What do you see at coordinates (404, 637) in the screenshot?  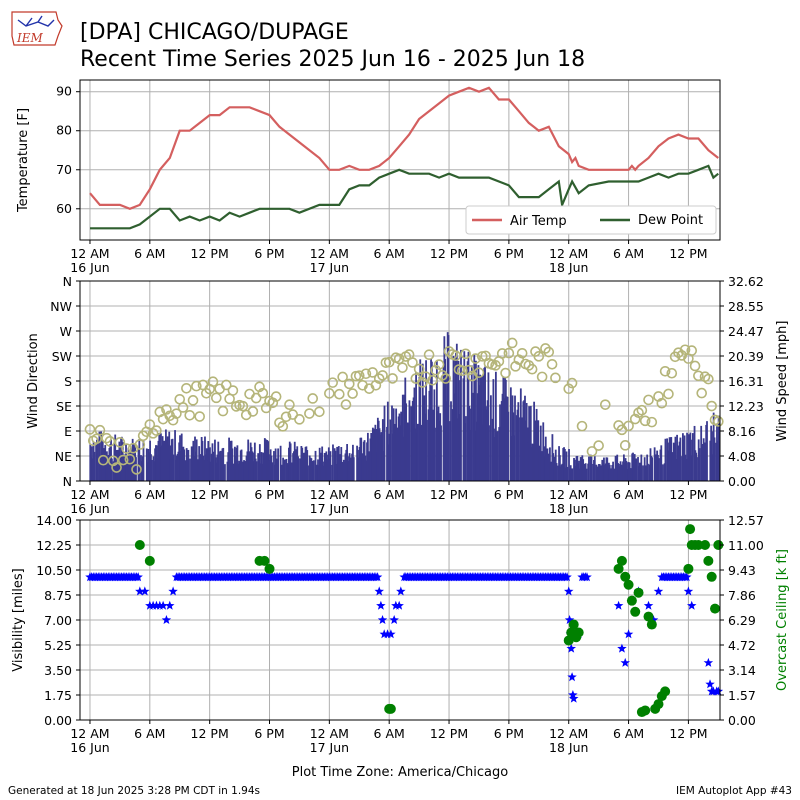 I see `visibility-markers` at bounding box center [404, 637].